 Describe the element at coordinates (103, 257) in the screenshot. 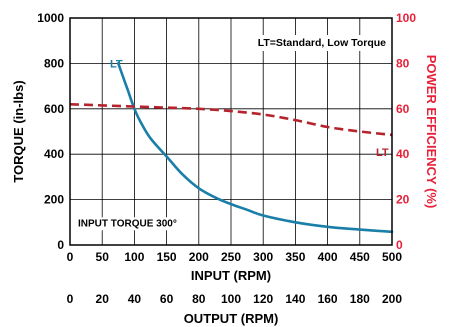

I see `x-tick-label: 50` at that location.